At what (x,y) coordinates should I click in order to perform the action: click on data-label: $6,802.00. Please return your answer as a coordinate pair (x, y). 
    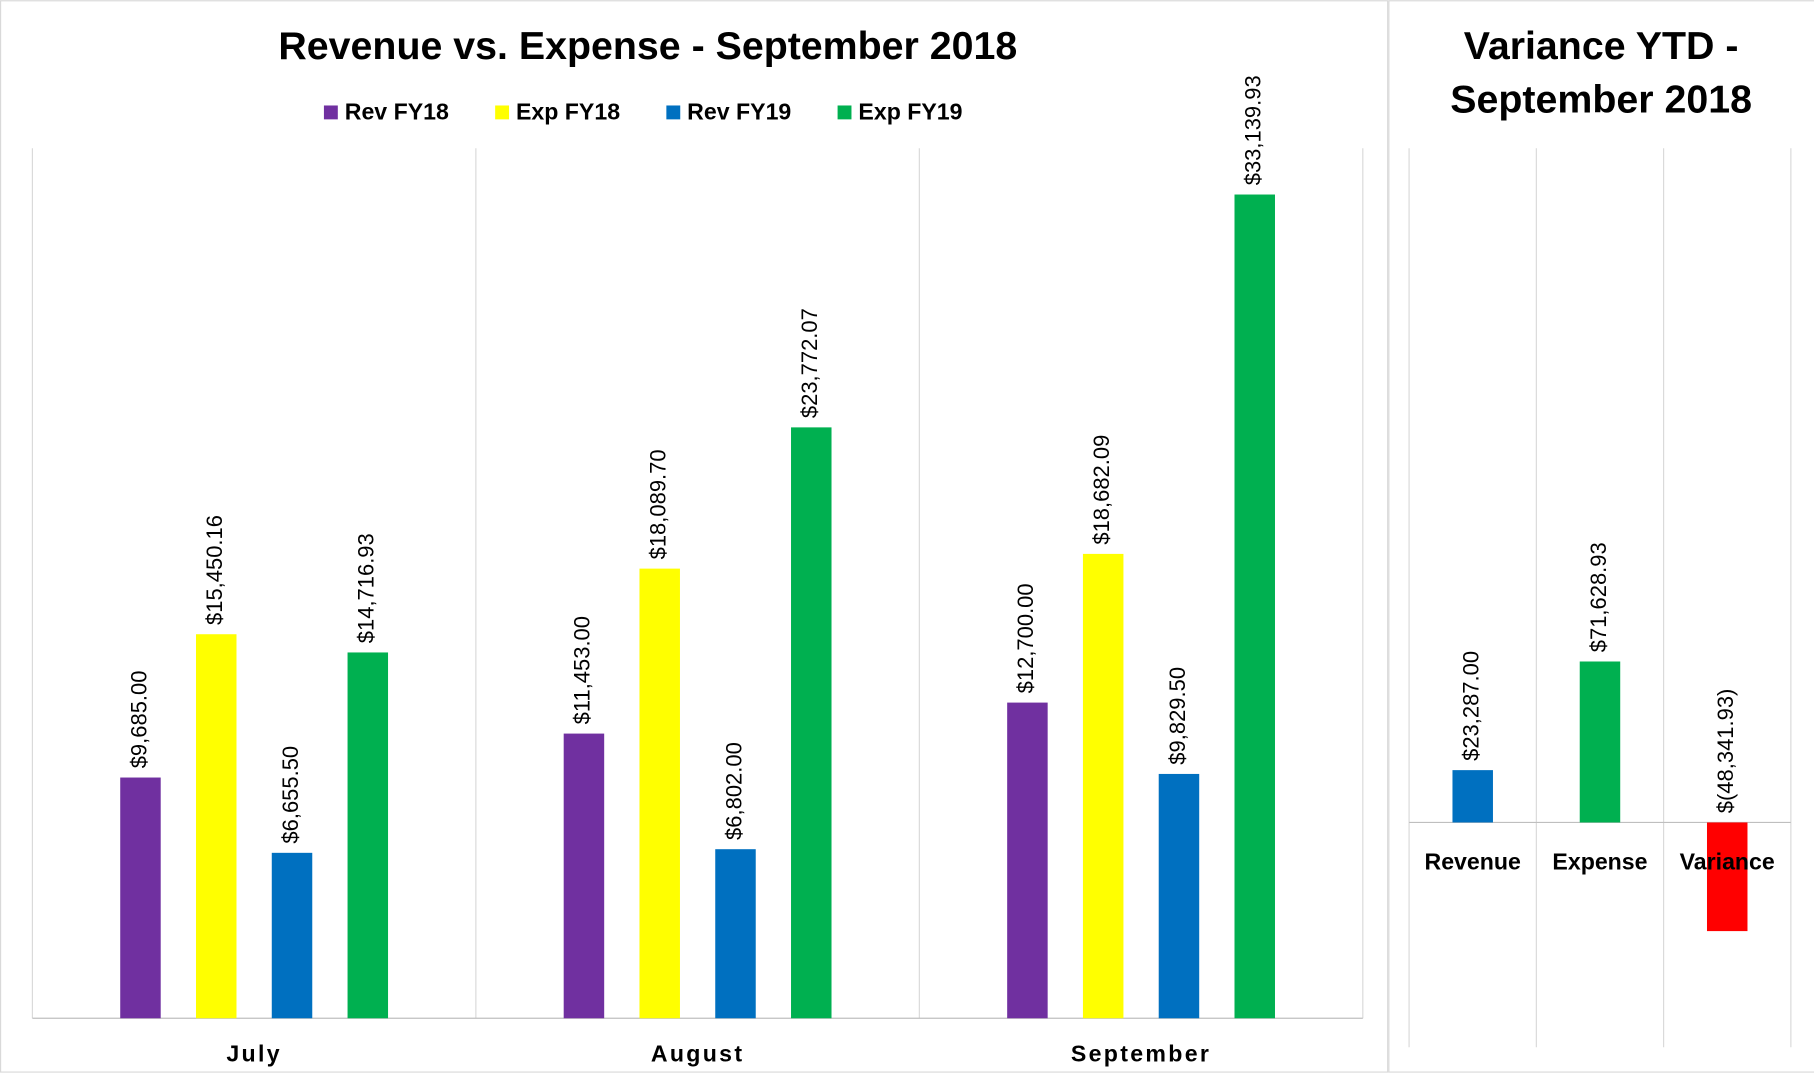
    Looking at the image, I should click on (733, 791).